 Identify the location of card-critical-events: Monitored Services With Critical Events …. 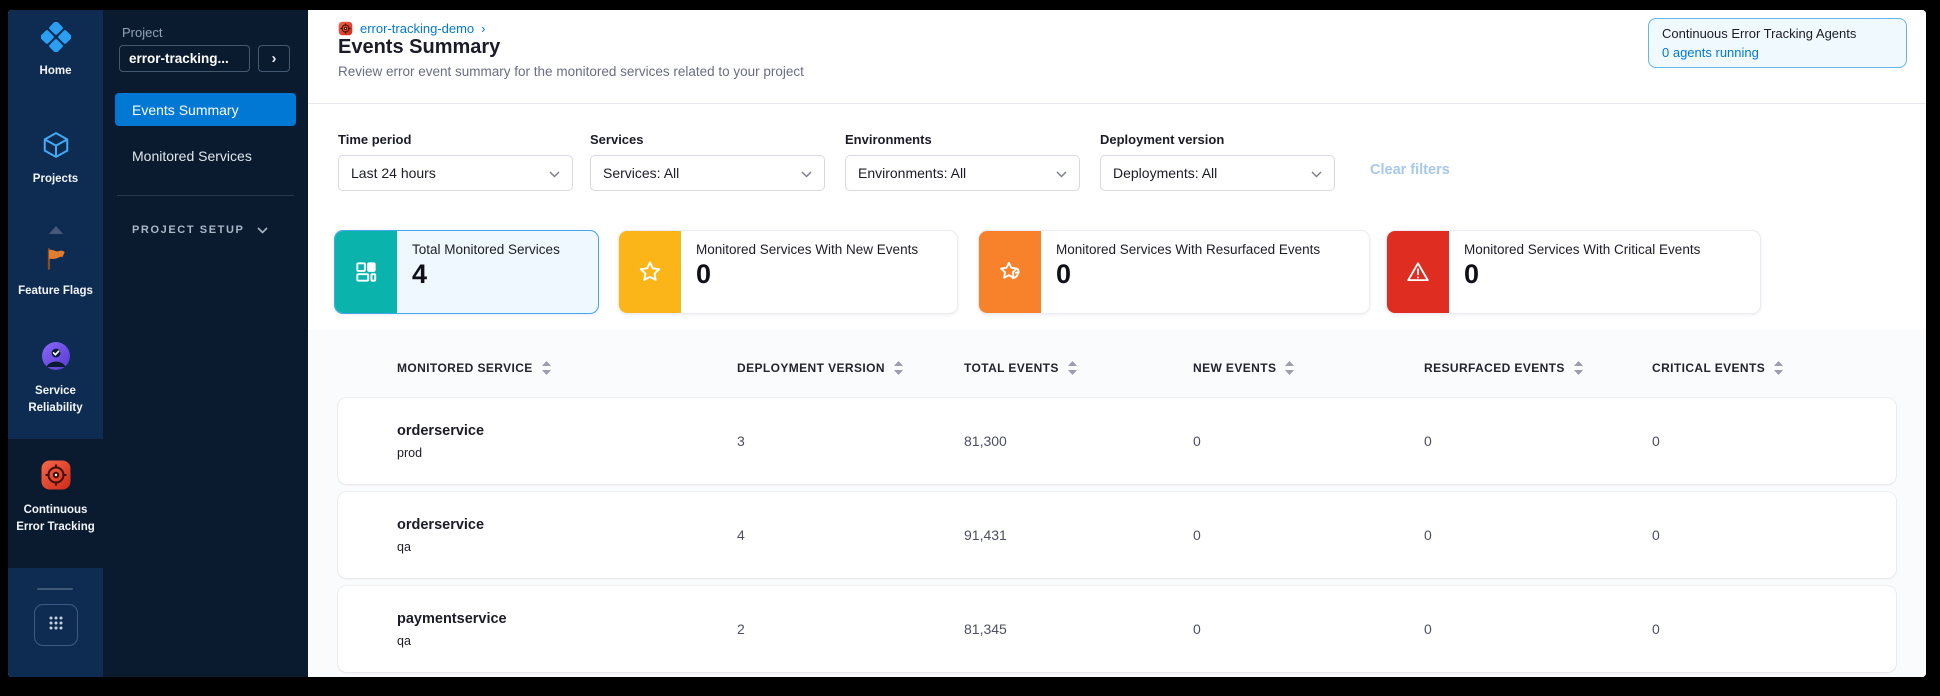
(1573, 272).